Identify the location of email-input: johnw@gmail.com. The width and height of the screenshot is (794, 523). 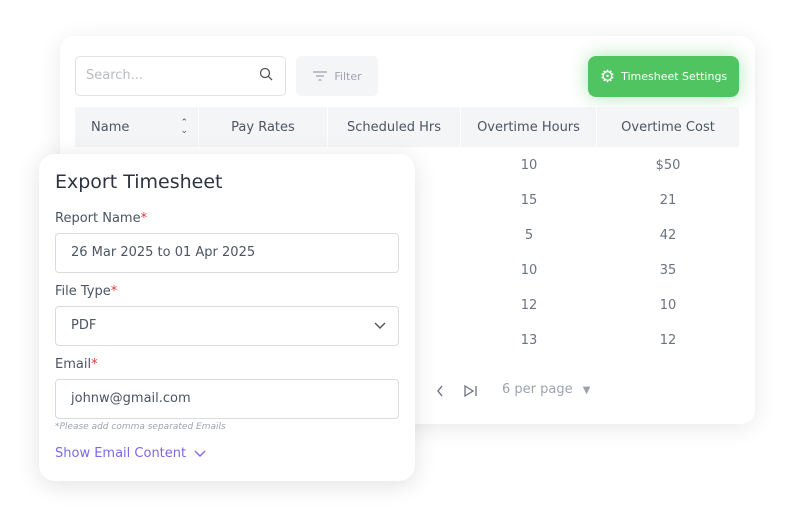
(227, 399).